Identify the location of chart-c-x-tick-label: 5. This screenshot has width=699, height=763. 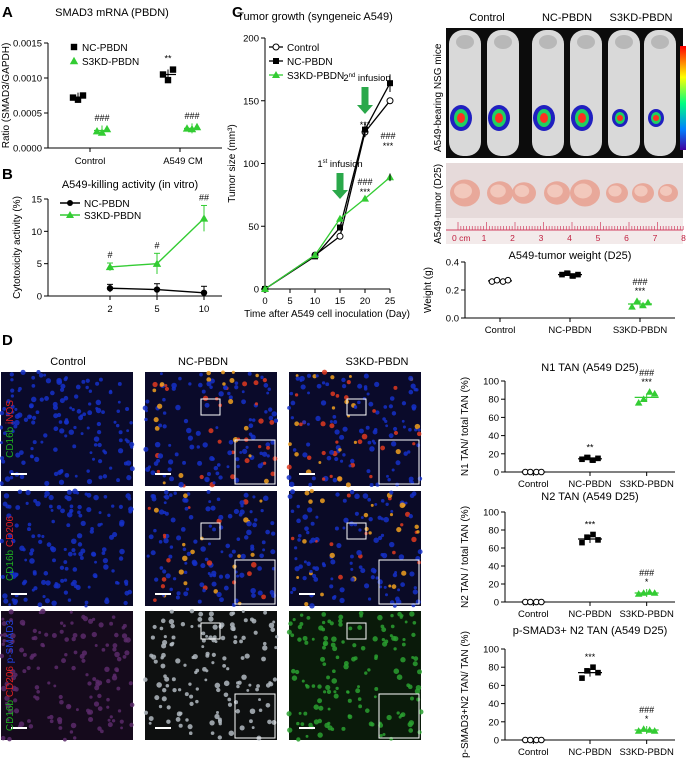
(289, 301).